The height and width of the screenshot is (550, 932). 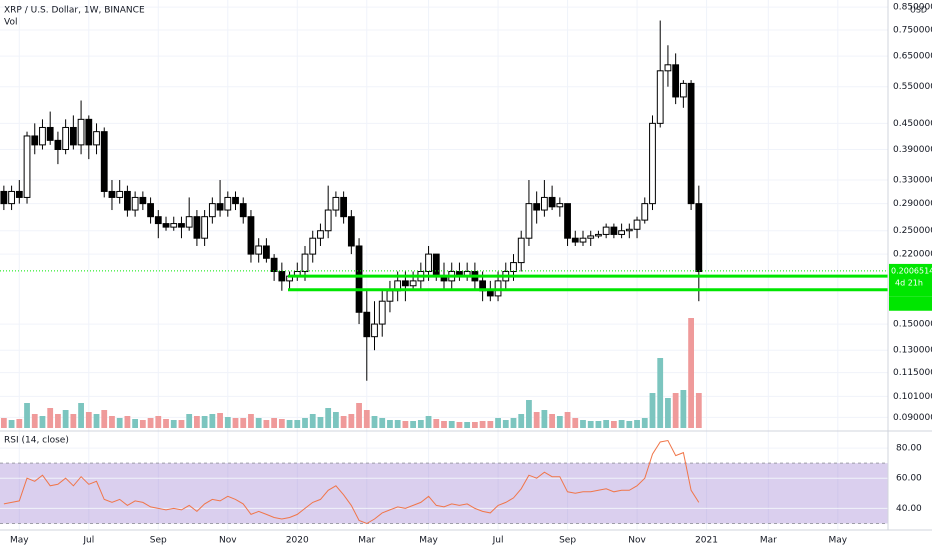 I want to click on last-price-tag, so click(x=910, y=276).